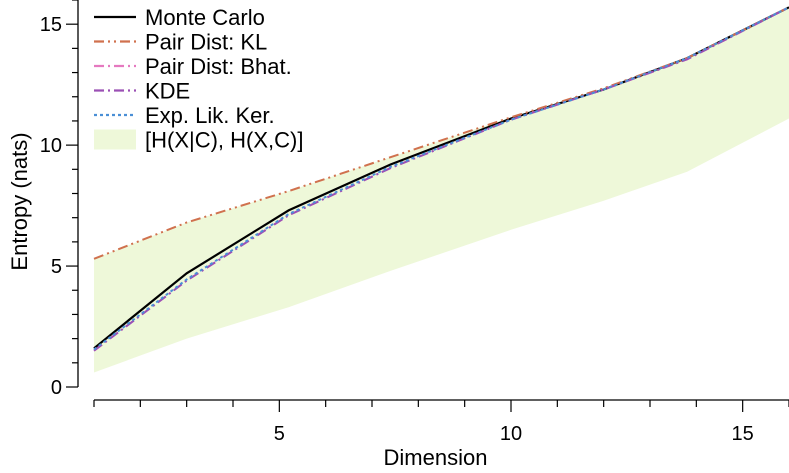 The image size is (789, 473). I want to click on legend-swatch-band, so click(115, 139).